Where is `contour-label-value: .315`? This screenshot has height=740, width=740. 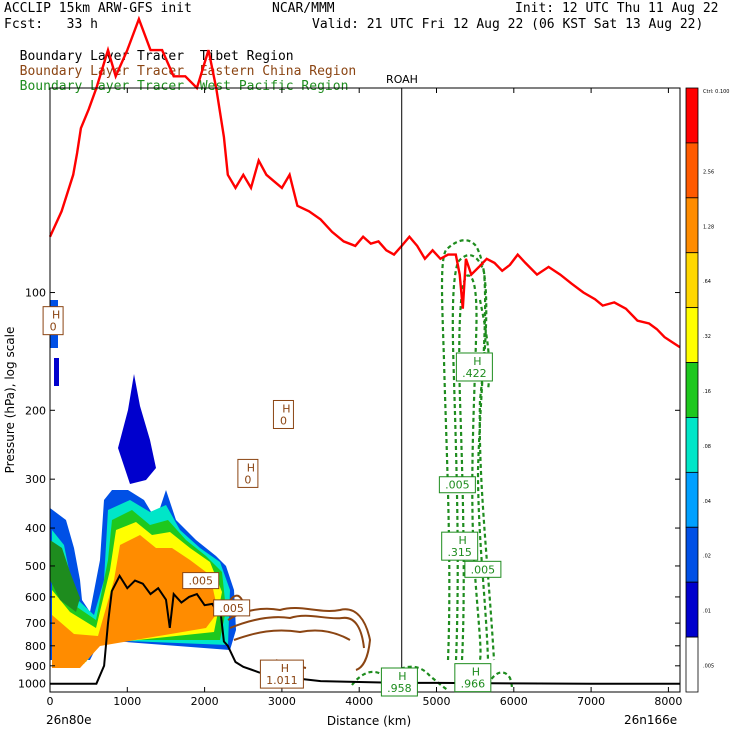
contour-label-value: .315 is located at coordinates (459, 552).